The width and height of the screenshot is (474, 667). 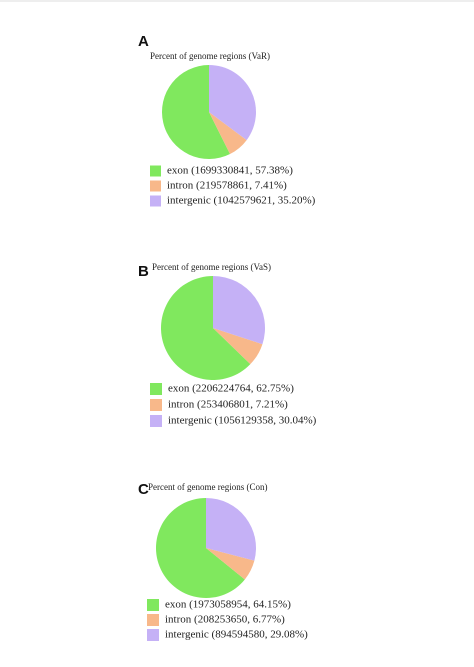 What do you see at coordinates (207, 487) in the screenshot?
I see `chart-title: Percent of genome regions (Con)` at bounding box center [207, 487].